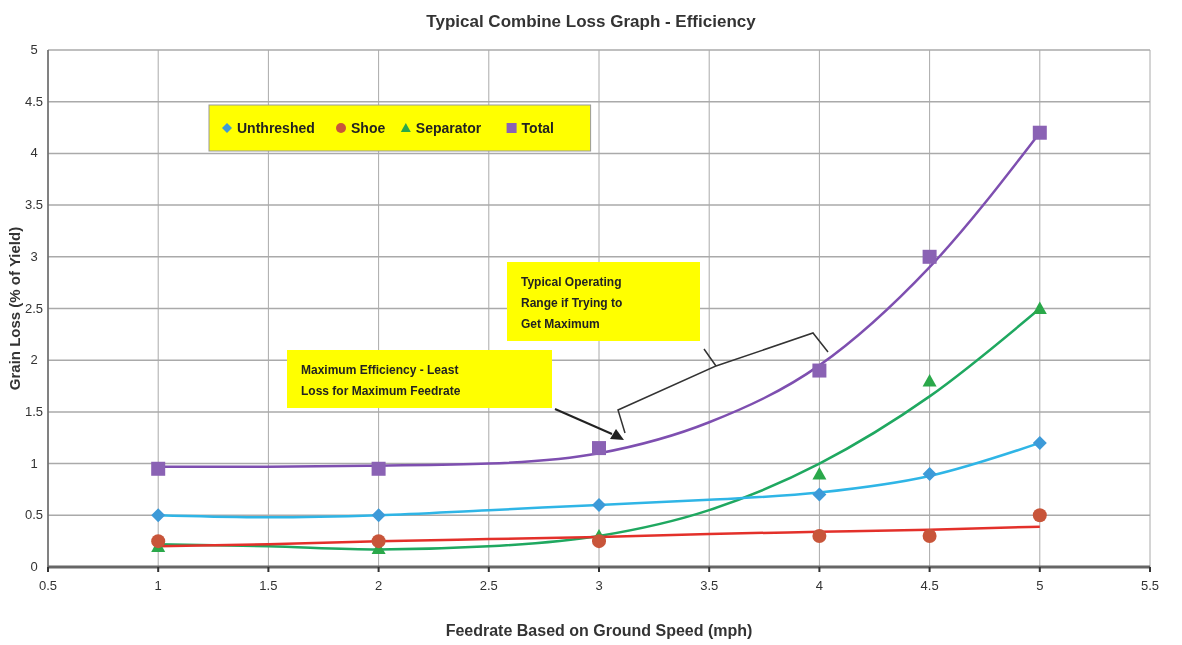  What do you see at coordinates (34, 515) in the screenshot?
I see `y-tick-label: 0.5` at bounding box center [34, 515].